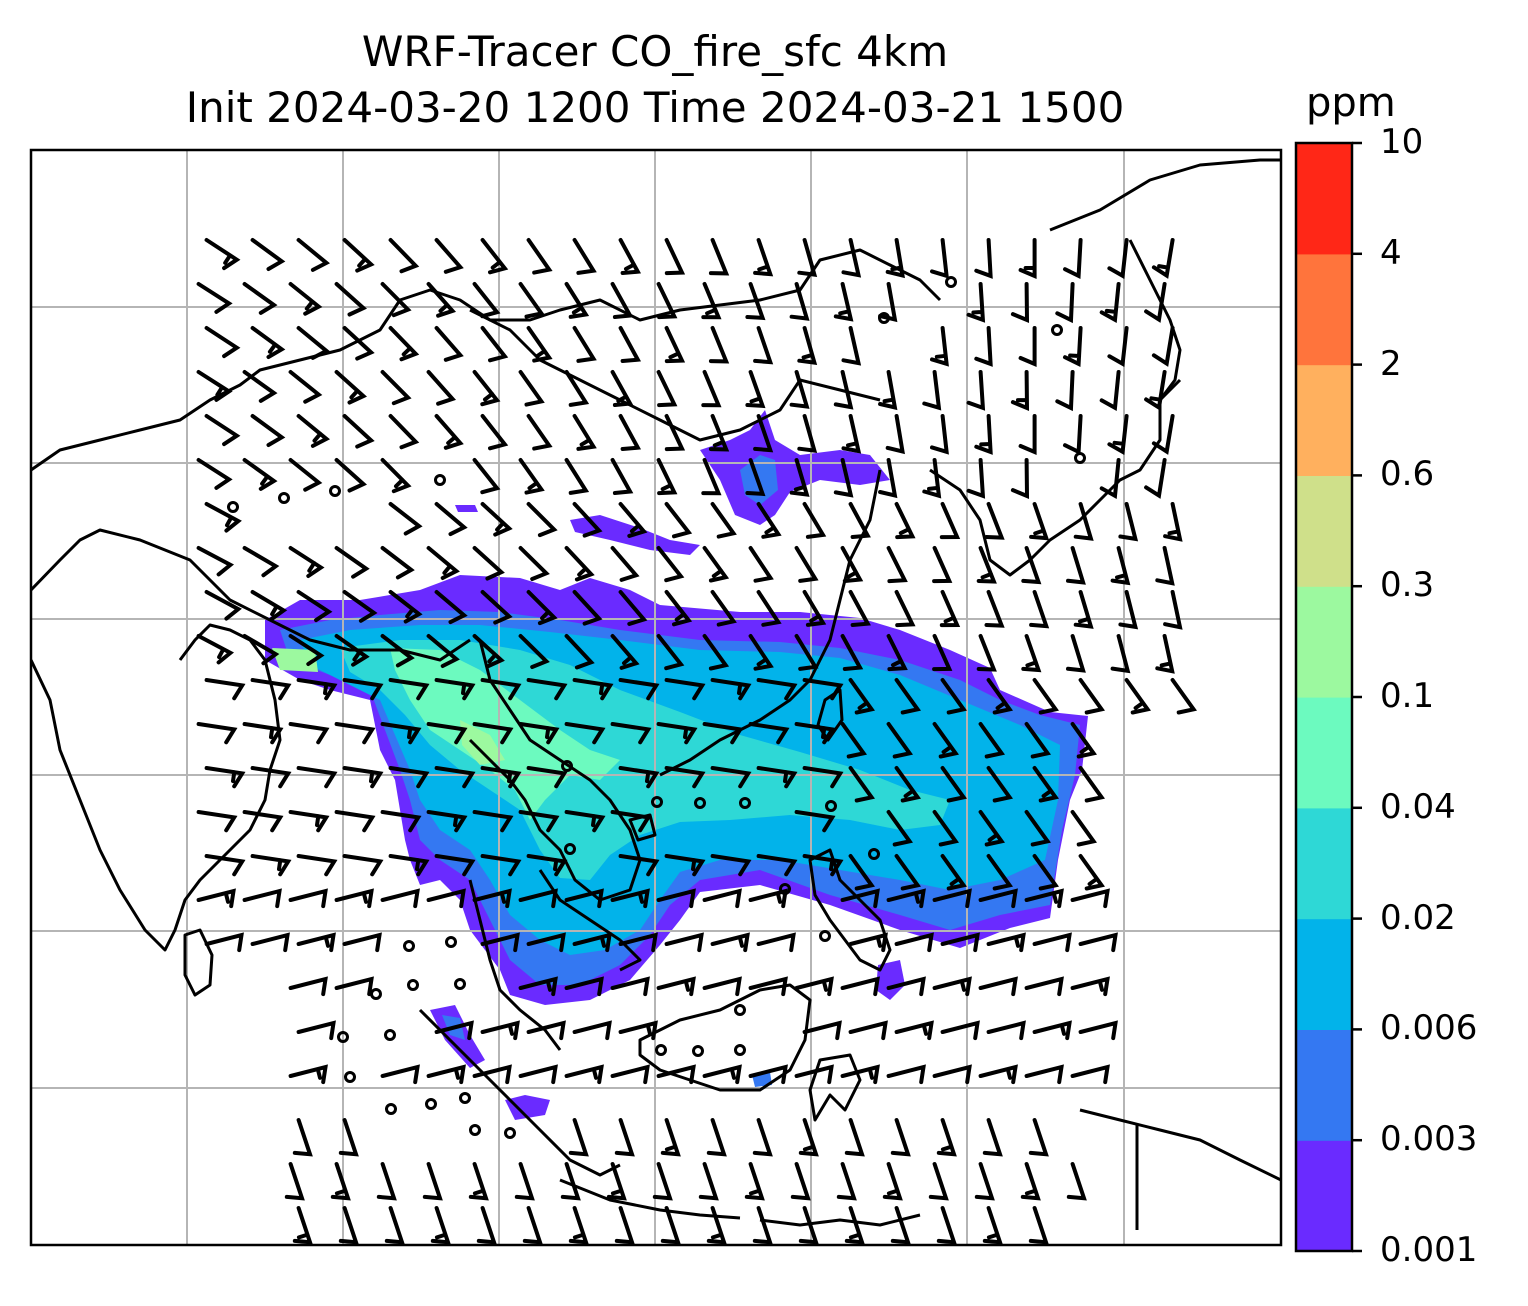 The width and height of the screenshot is (1528, 1306). I want to click on colorbar-tick-label: 4, so click(1391, 252).